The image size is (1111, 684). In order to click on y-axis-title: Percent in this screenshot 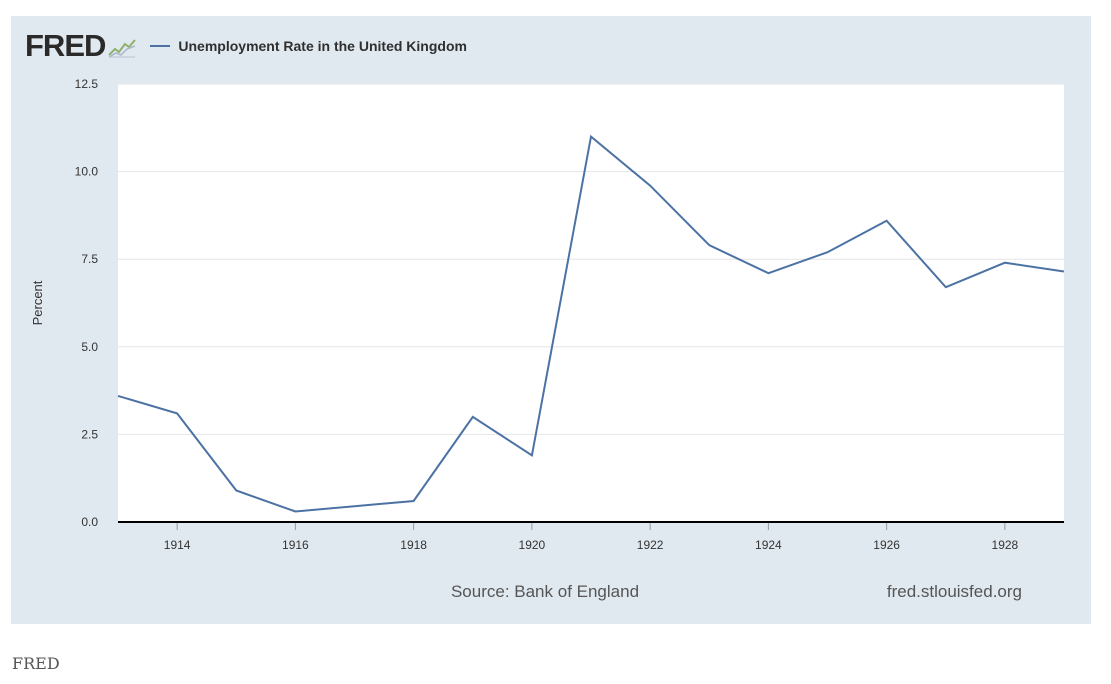, I will do `click(37, 302)`.